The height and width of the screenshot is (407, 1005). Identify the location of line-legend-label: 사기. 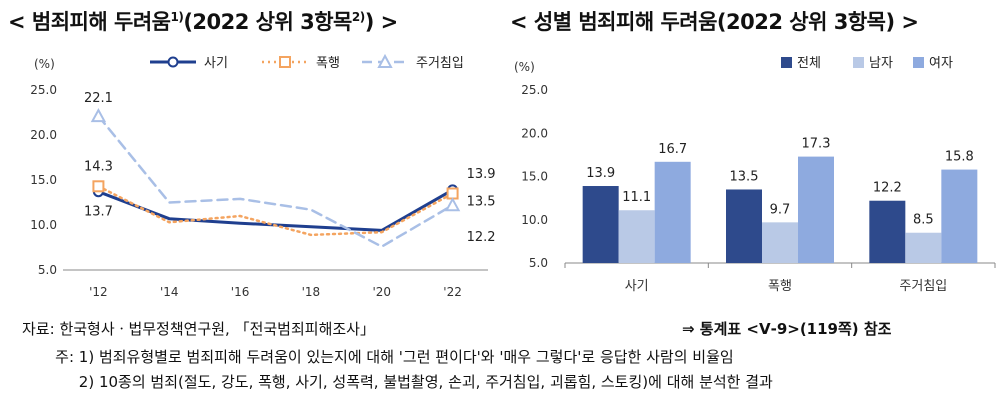
(216, 63).